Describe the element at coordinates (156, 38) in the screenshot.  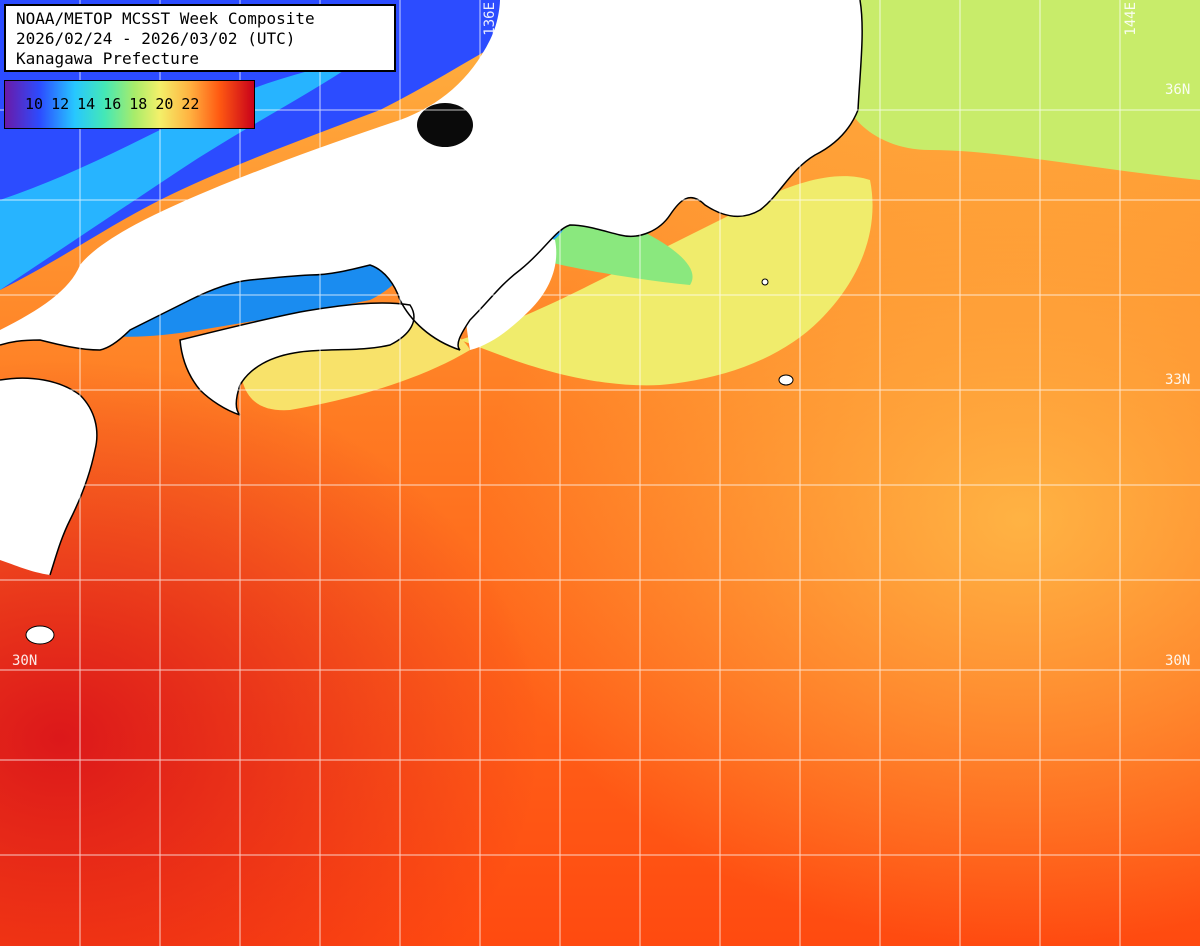
I see `title-line-dates: 2026/02/24 - 2026/03/02 (UTC)` at that location.